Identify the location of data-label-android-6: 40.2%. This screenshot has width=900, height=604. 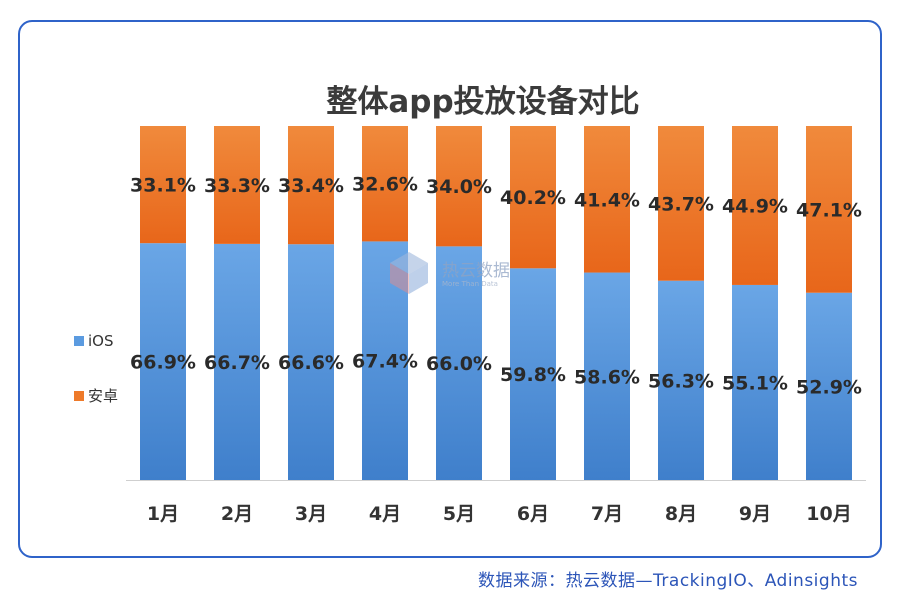
(533, 198).